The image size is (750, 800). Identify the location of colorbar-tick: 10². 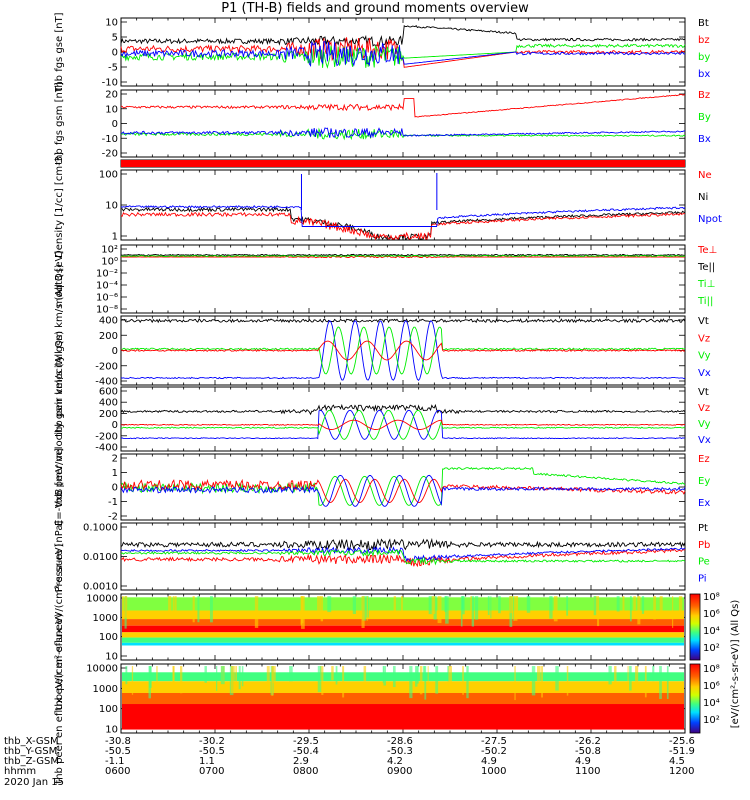
(711, 648).